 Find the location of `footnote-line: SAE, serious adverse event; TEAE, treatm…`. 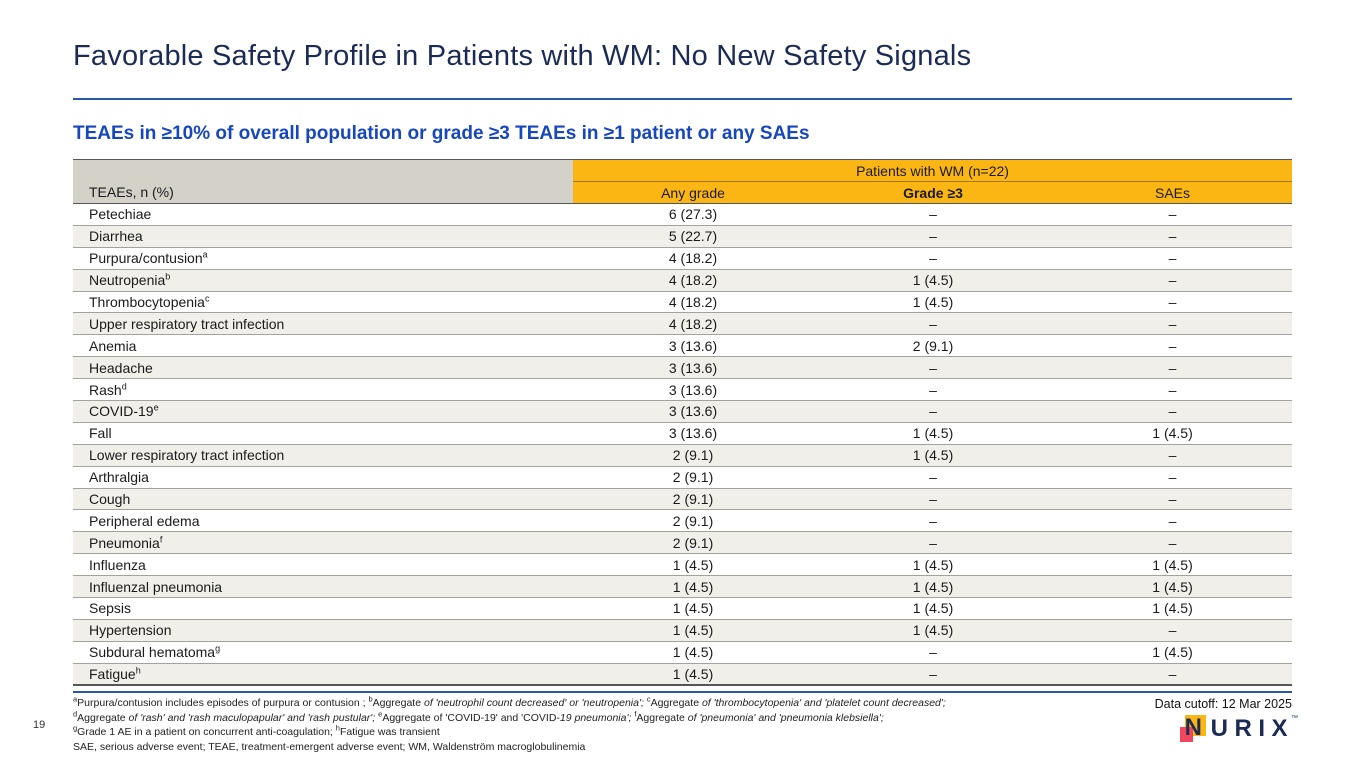

footnote-line: SAE, serious adverse event; TEAE, treatm… is located at coordinates (329, 746).